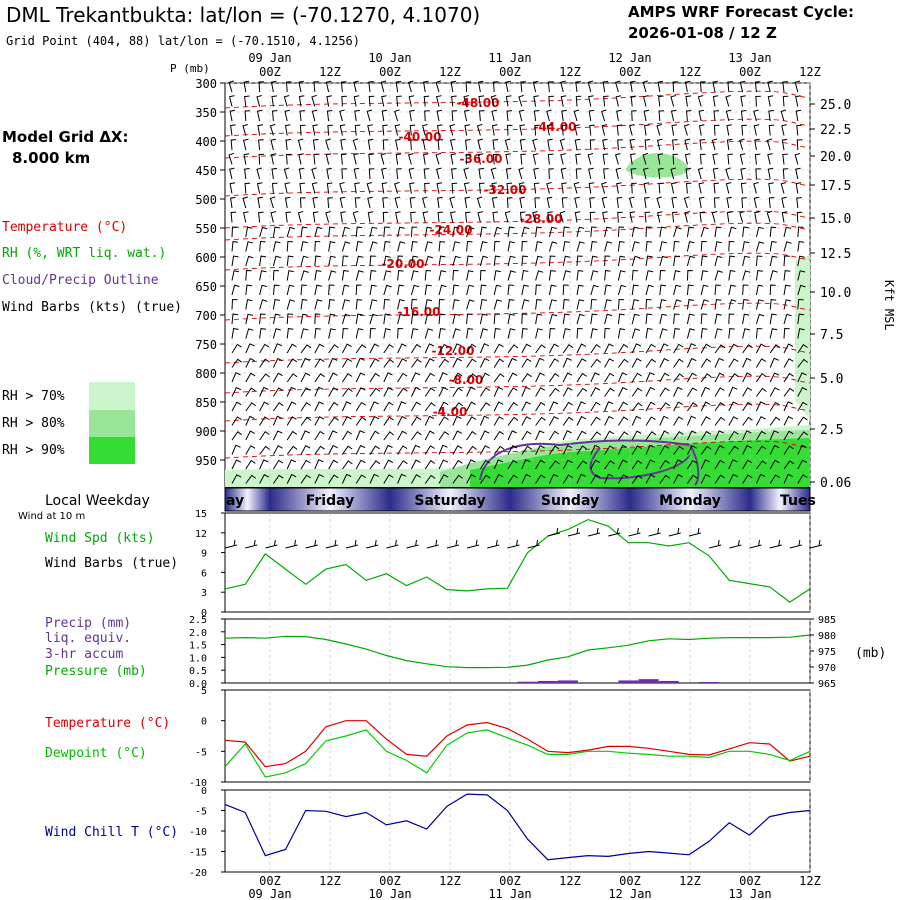 The height and width of the screenshot is (900, 900). I want to click on kft-tick-label: 17.5, so click(835, 186).